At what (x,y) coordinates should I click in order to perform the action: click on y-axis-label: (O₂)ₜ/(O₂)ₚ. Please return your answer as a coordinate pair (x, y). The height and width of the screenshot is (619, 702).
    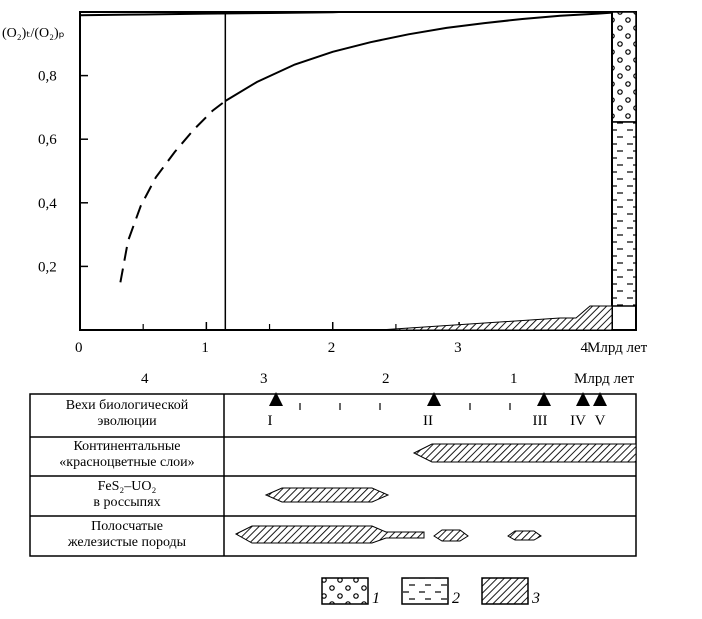
    Looking at the image, I should click on (33, 33).